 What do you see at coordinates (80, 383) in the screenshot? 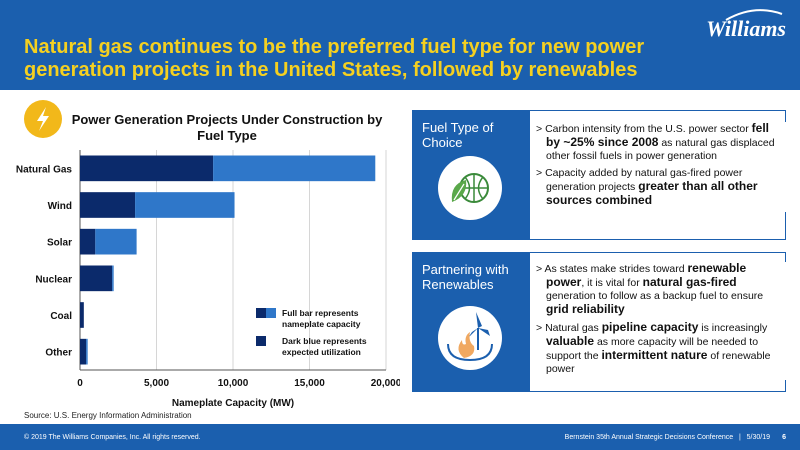
I see `x-tick-label: 0` at bounding box center [80, 383].